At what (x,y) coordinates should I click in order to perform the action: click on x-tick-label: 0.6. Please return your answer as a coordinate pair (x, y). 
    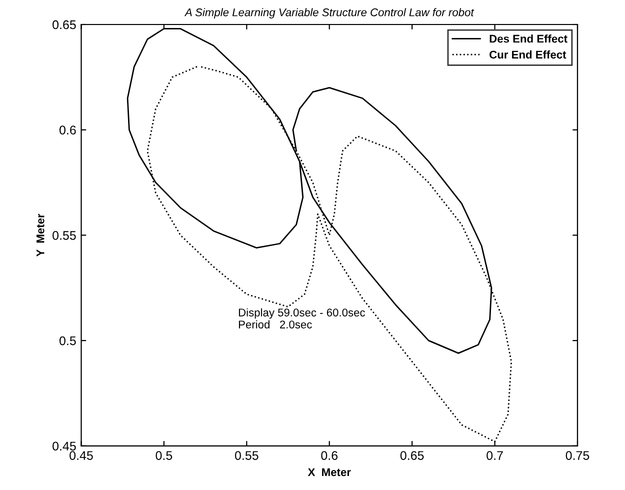
    Looking at the image, I should click on (329, 455).